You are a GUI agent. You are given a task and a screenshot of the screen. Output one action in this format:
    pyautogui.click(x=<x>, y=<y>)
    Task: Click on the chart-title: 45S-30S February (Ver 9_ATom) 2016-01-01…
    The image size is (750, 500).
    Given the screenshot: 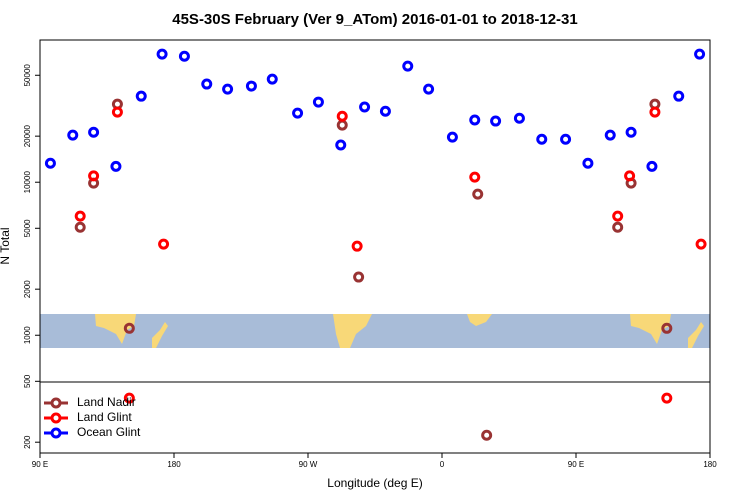 What is the action you would take?
    pyautogui.click(x=374, y=19)
    